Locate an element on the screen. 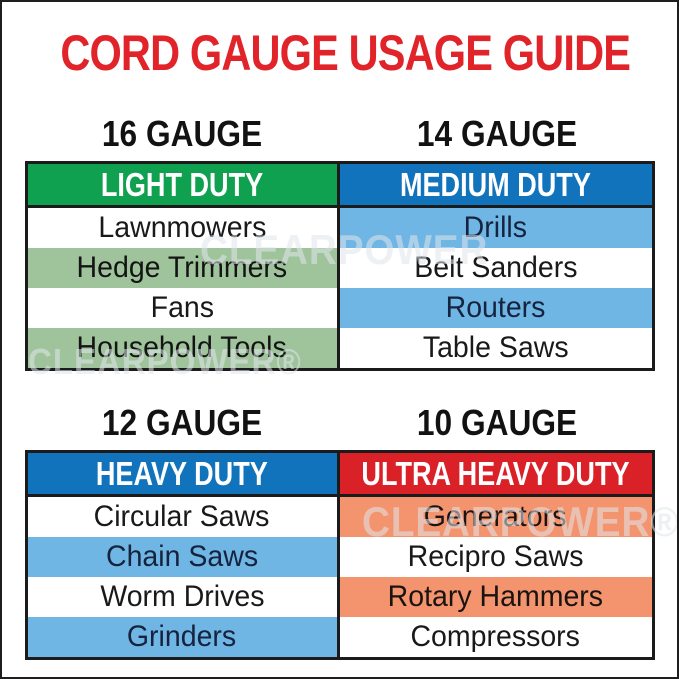 The image size is (679, 679). table-cell-text: Recipro Saws is located at coordinates (495, 556).